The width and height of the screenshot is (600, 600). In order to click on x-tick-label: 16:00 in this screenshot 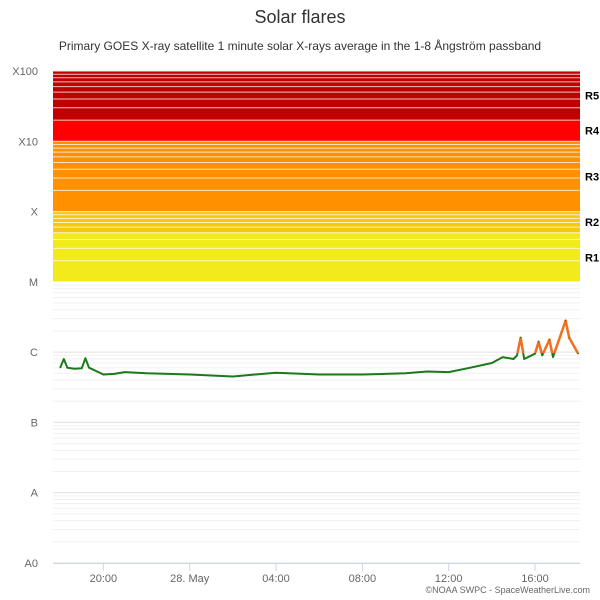, I will do `click(535, 579)`.